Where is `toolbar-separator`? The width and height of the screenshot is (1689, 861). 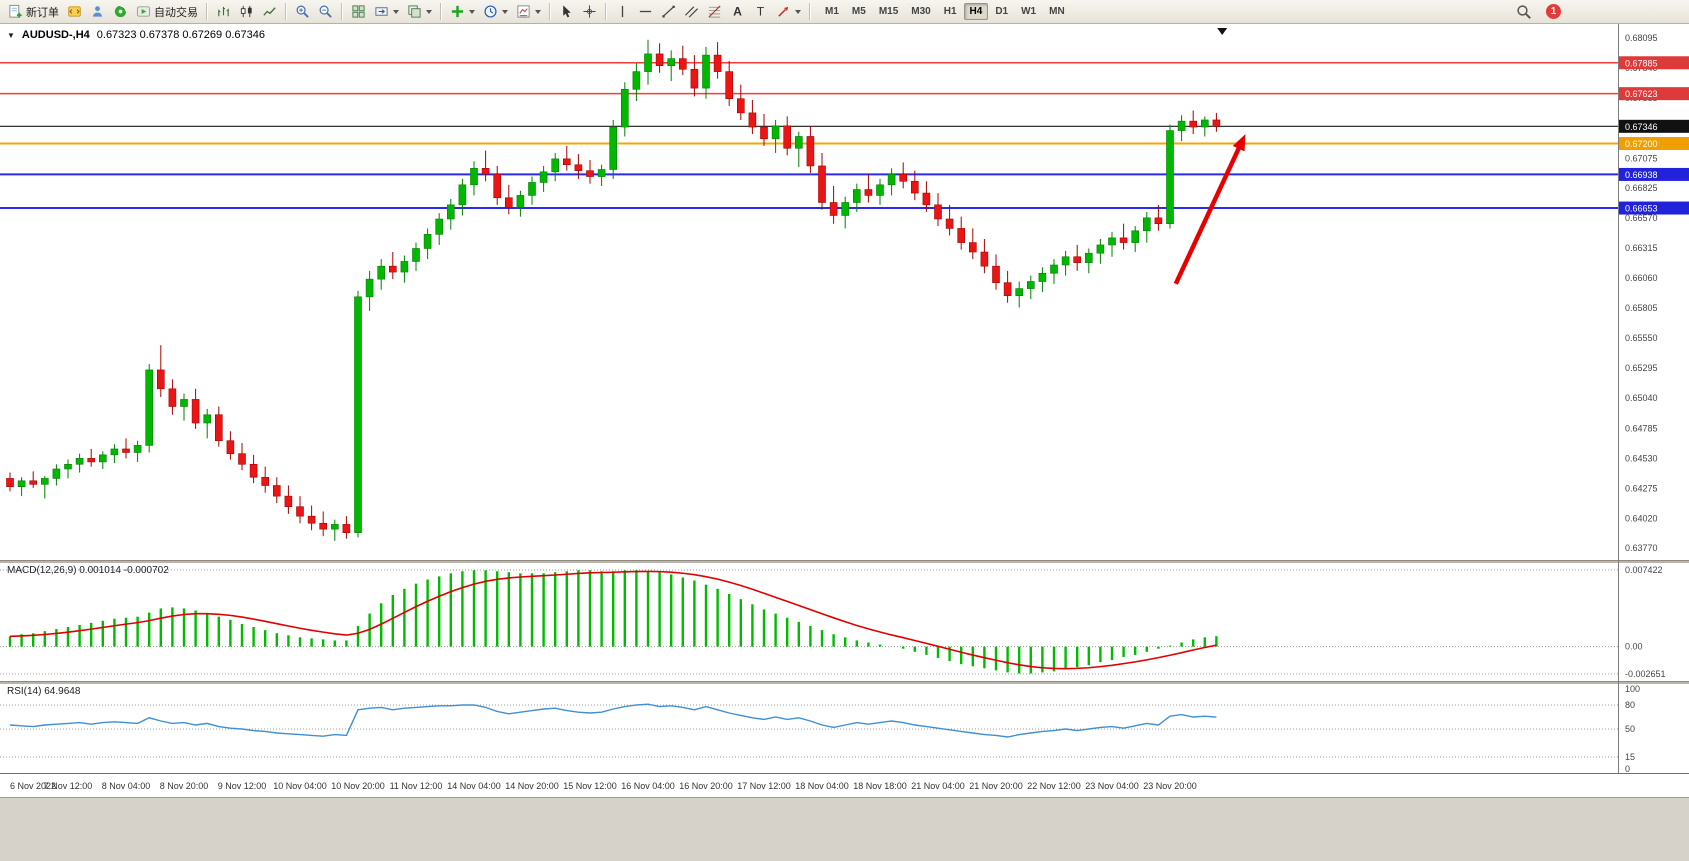 toolbar-separator is located at coordinates (606, 11).